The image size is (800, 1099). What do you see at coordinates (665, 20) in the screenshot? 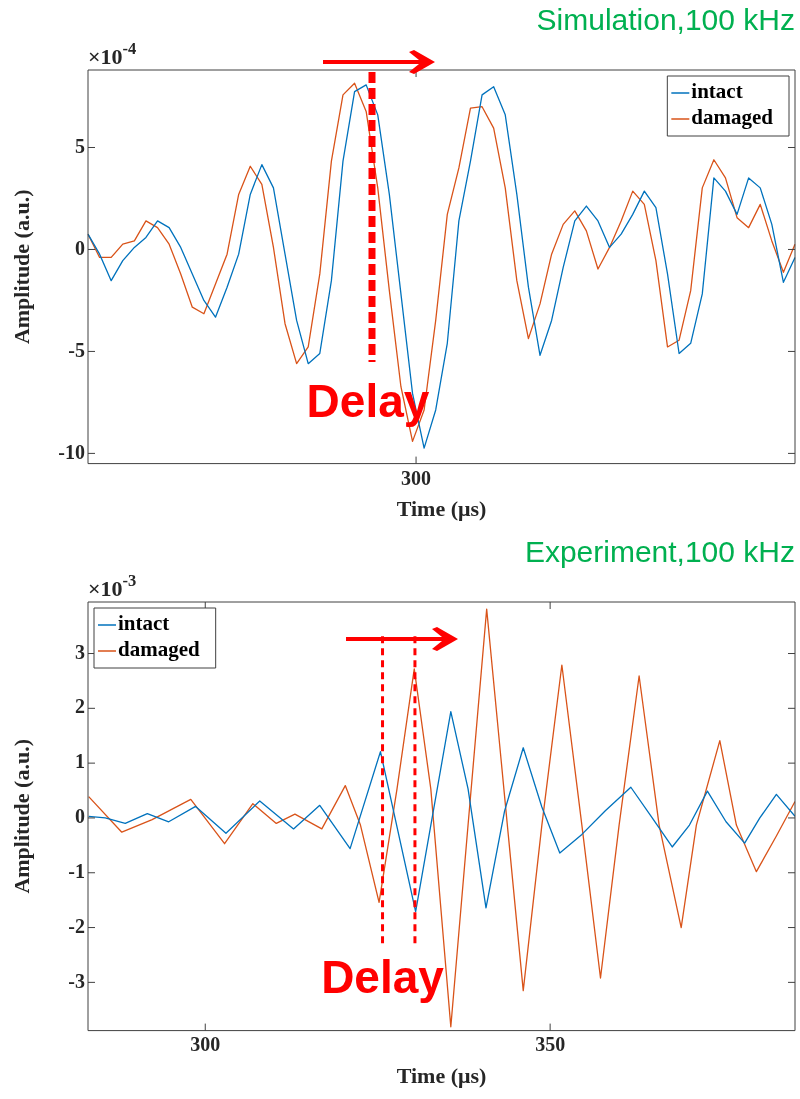
I see `chart-title: Simulation,100 kHz` at bounding box center [665, 20].